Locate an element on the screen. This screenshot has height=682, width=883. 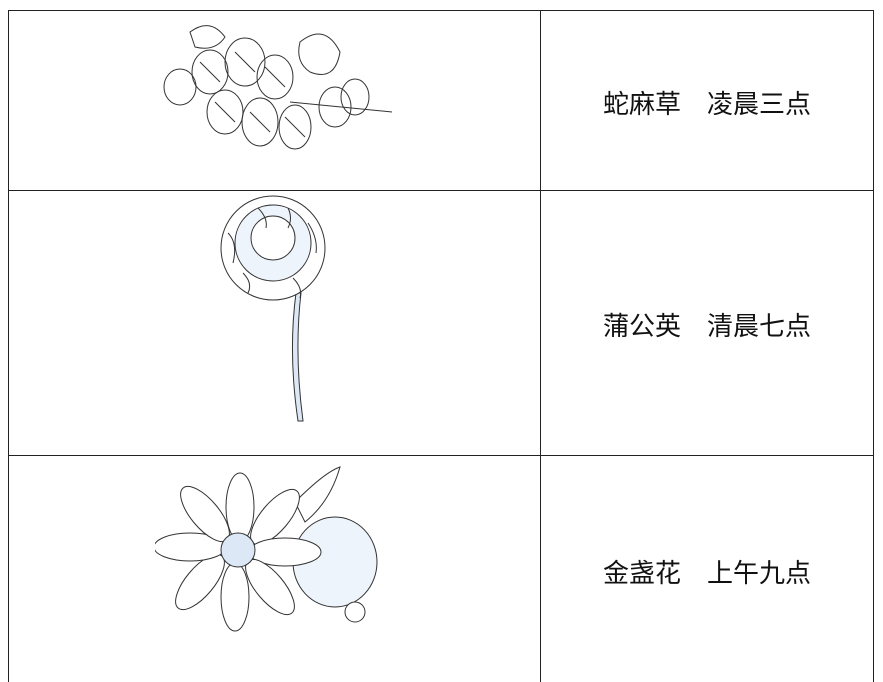
cell-text: 蒲公英 is located at coordinates (641, 327).